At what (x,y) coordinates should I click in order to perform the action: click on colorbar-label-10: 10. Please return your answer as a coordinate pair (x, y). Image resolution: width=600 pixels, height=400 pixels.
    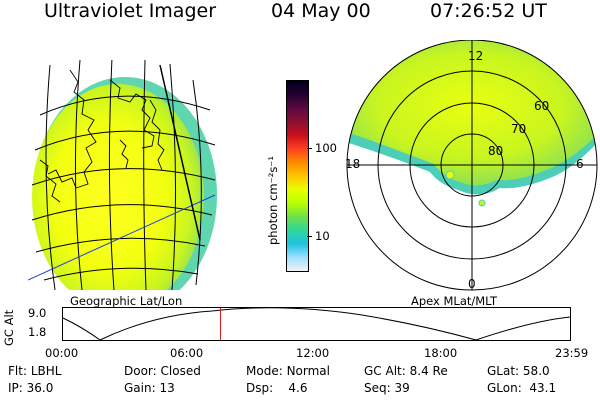
    Looking at the image, I should click on (322, 236).